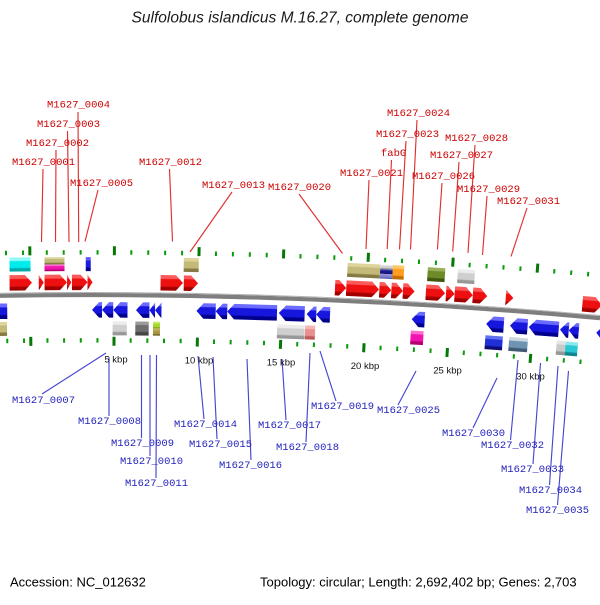 This screenshot has width=600, height=605. Describe the element at coordinates (418, 114) in the screenshot. I see `svg-text: M1627_0024` at that location.